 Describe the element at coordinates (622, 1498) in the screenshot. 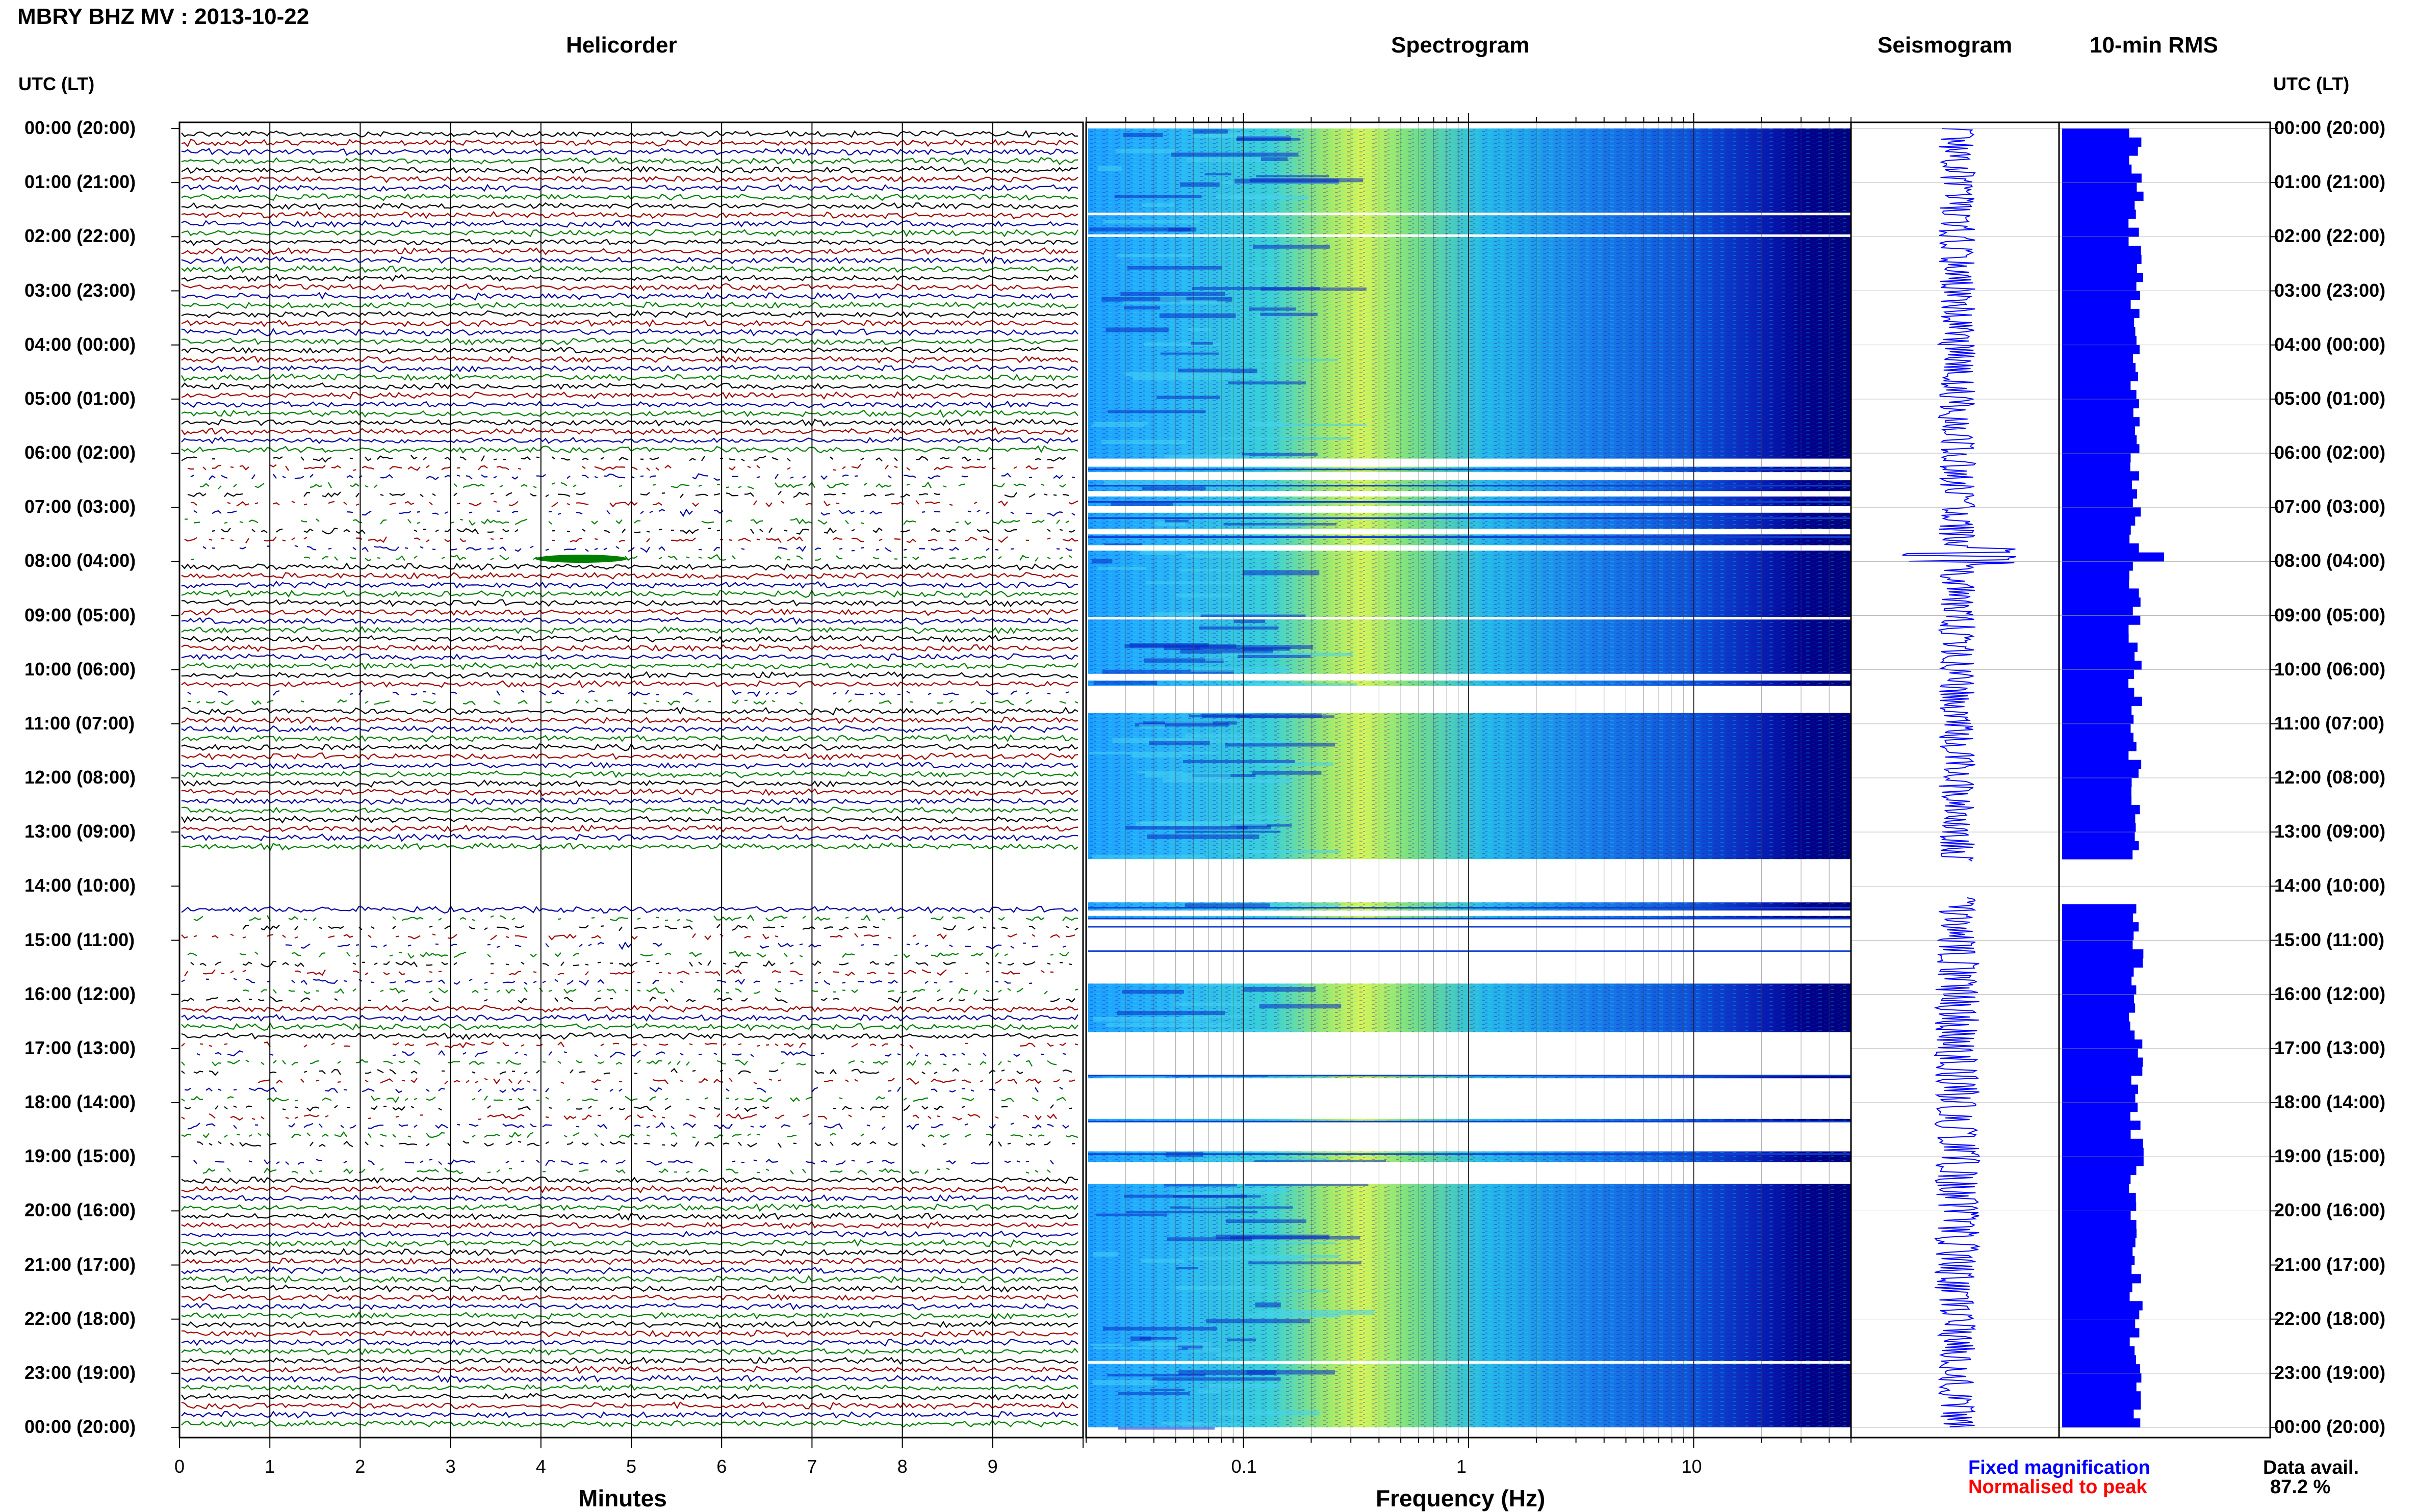

I see `minutes-axis-label: Minutes` at that location.